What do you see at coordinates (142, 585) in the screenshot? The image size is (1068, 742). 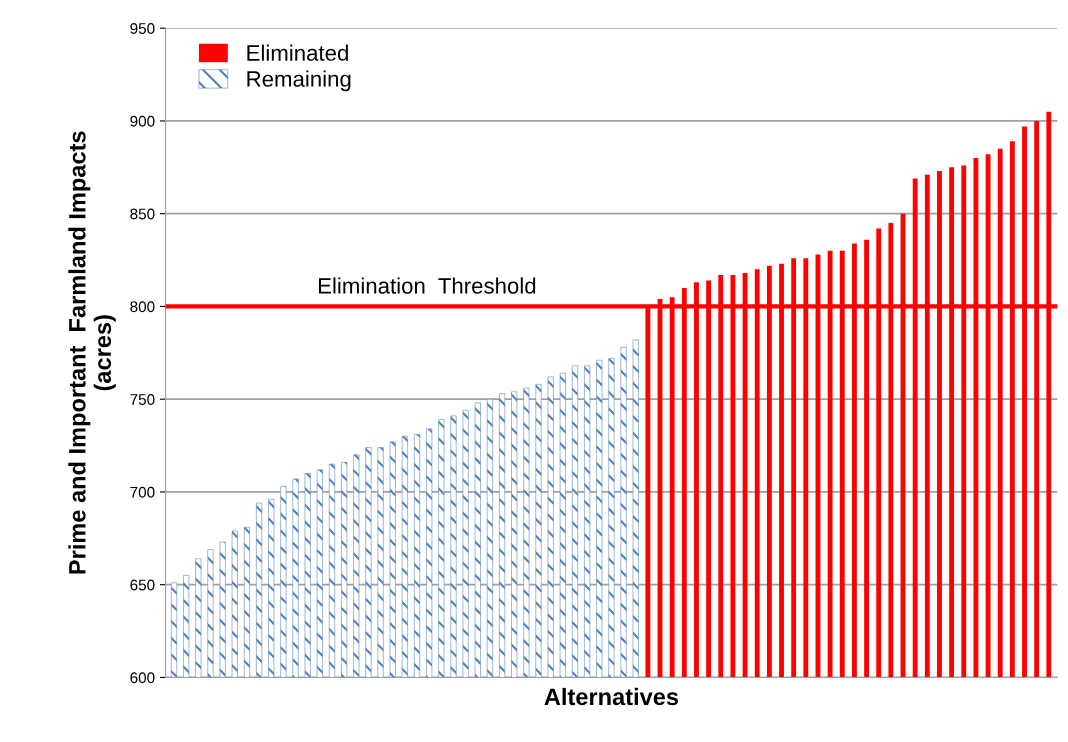 I see `y-tick-label: 650` at bounding box center [142, 585].